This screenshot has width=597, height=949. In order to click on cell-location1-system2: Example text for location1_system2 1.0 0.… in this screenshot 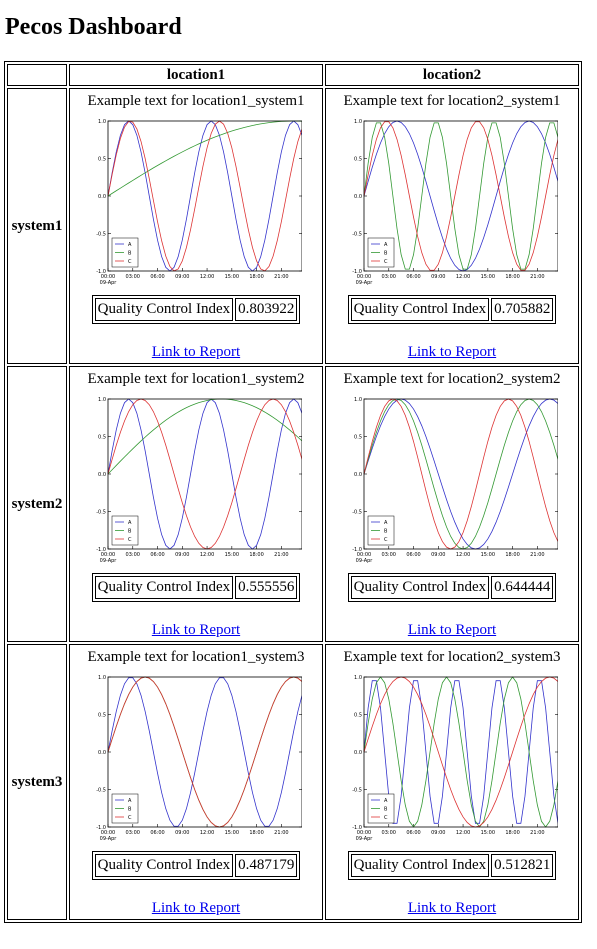, I will do `click(196, 504)`.